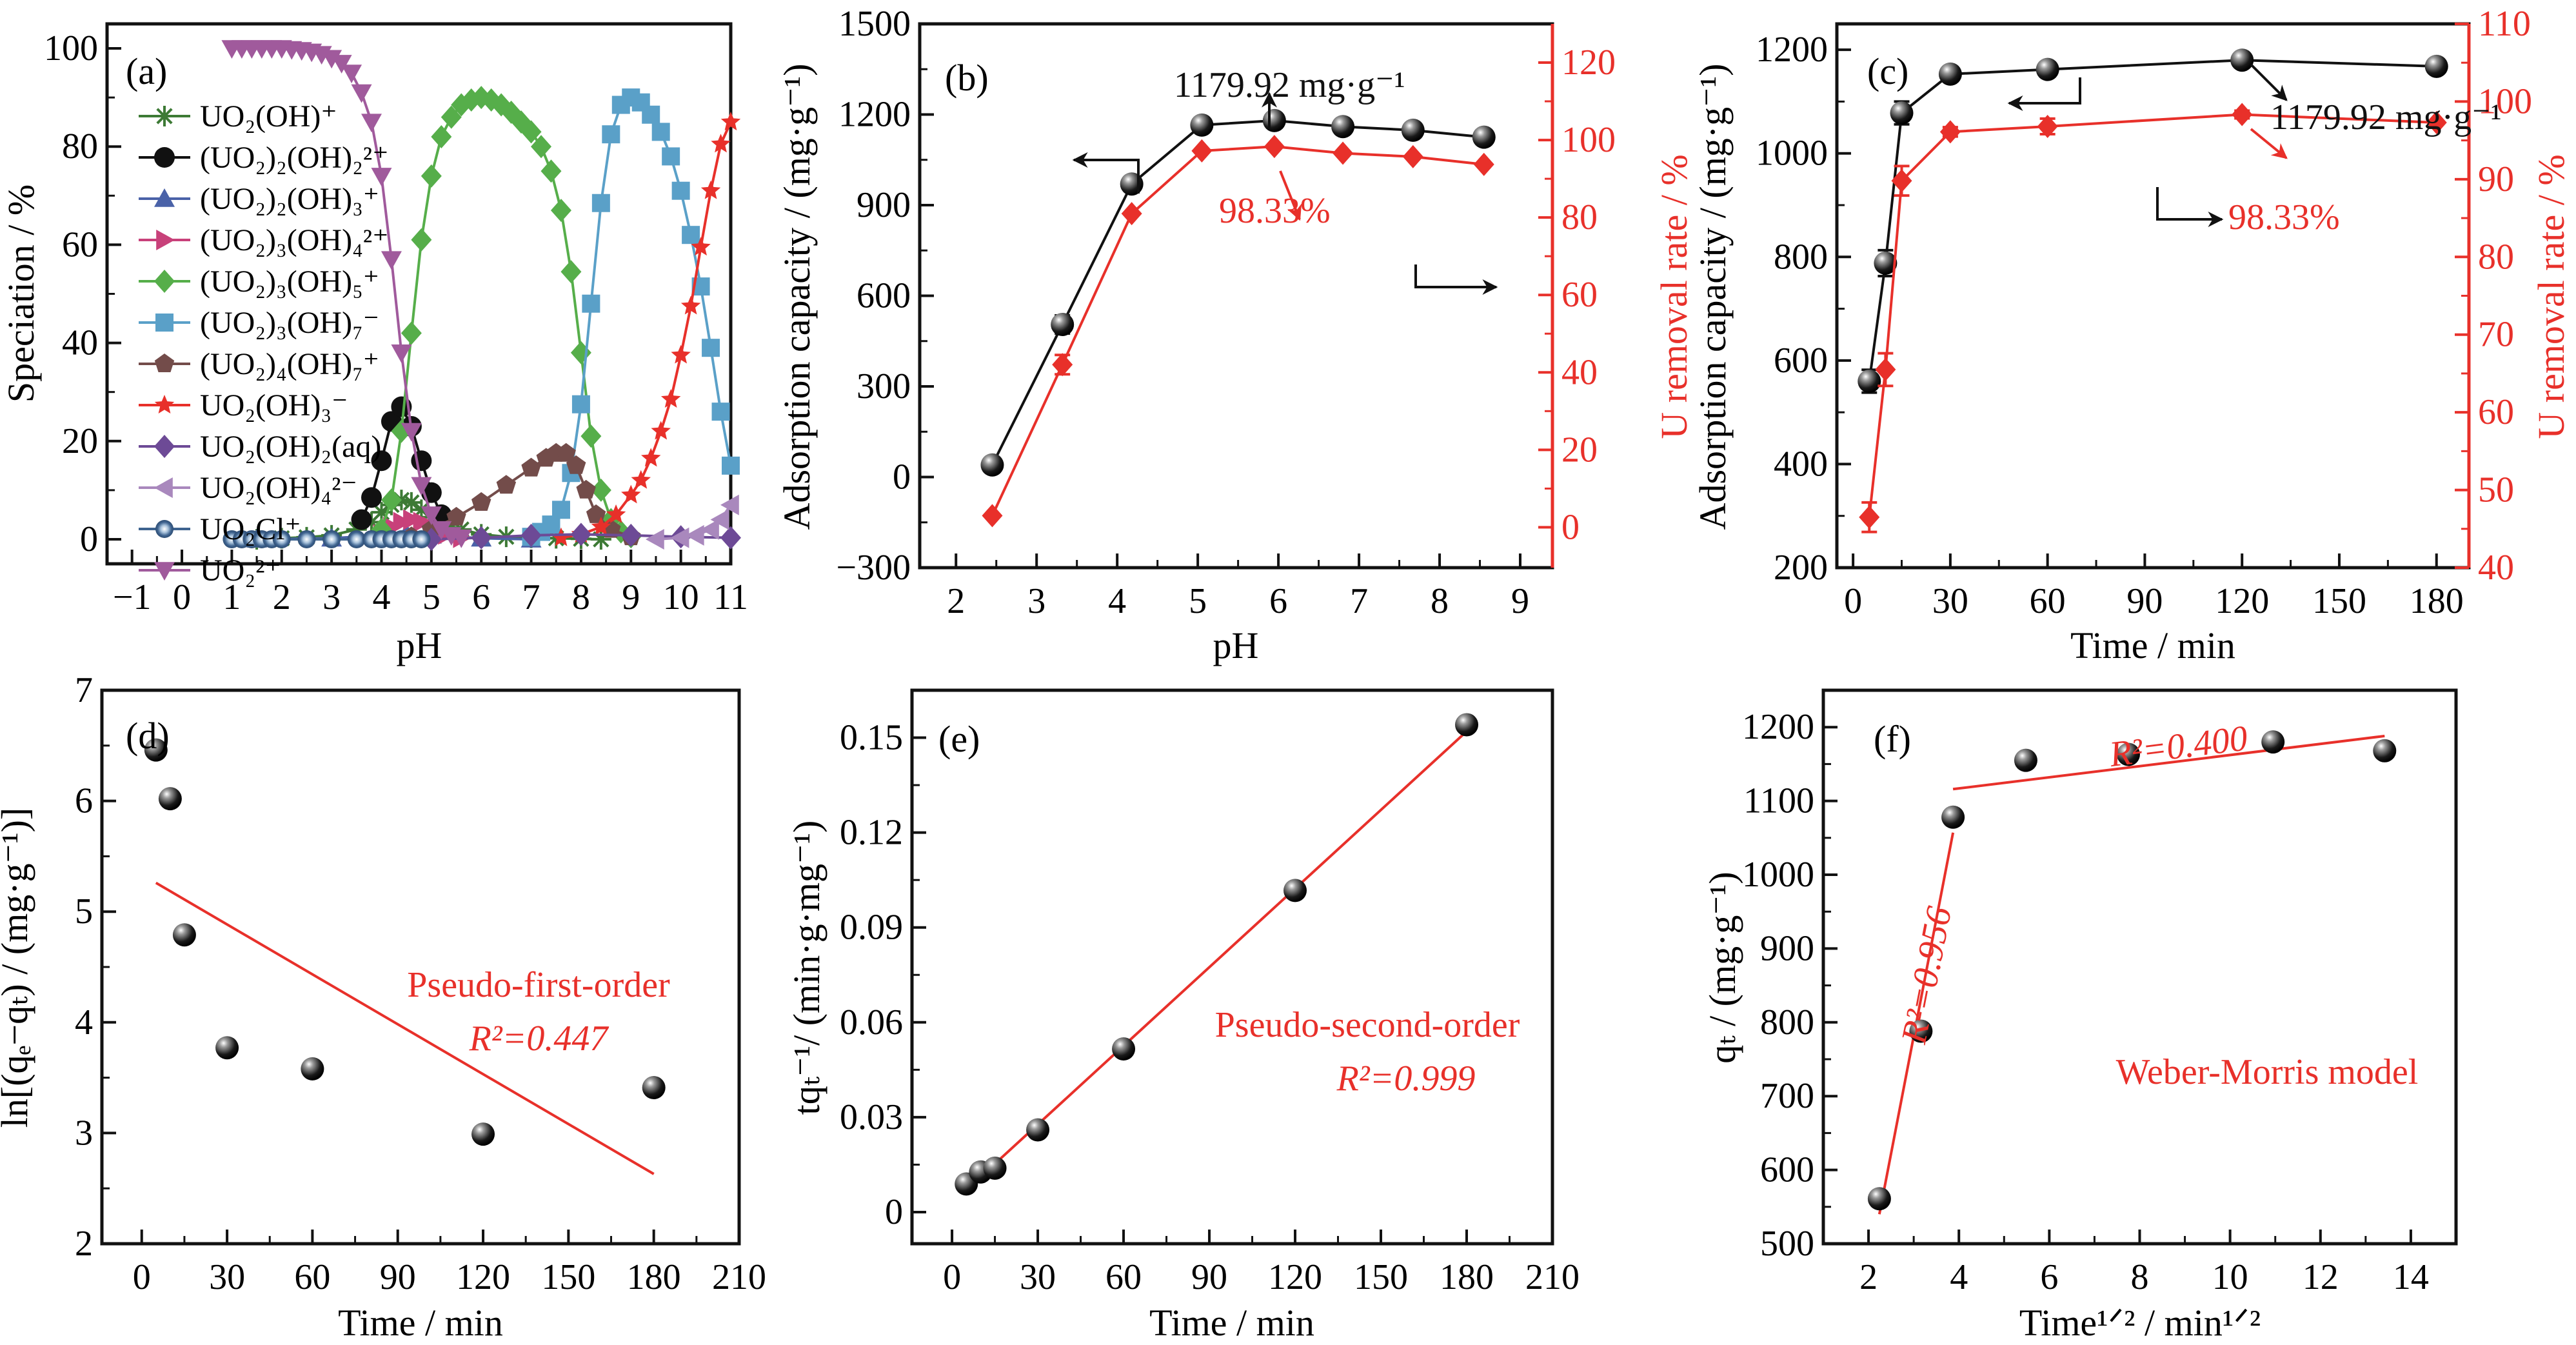 The height and width of the screenshot is (1345, 2576). I want to click on series-(UO₂)₃(OH)₇⁻, so click(631, 317).